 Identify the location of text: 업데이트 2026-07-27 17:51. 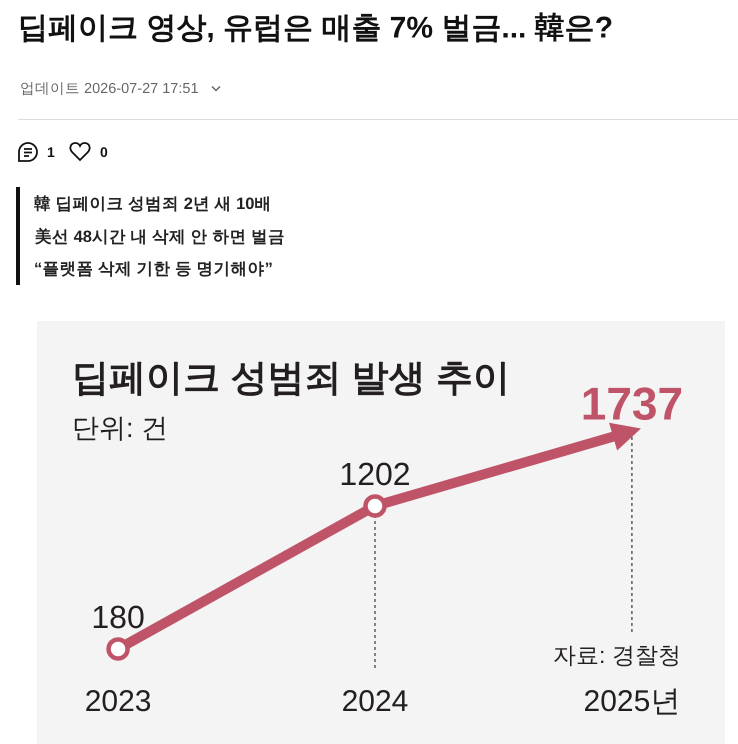
(109, 89).